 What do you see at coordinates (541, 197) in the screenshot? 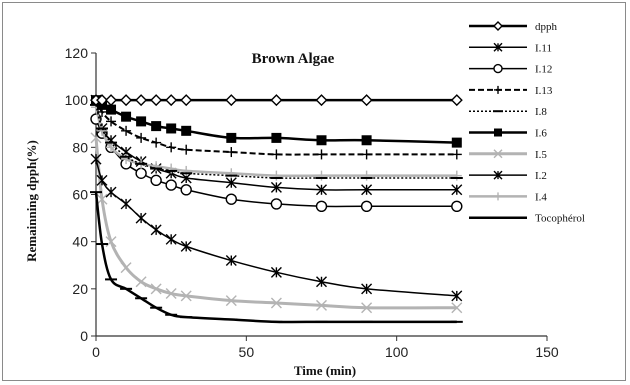
I see `legend-label: I.4` at bounding box center [541, 197].